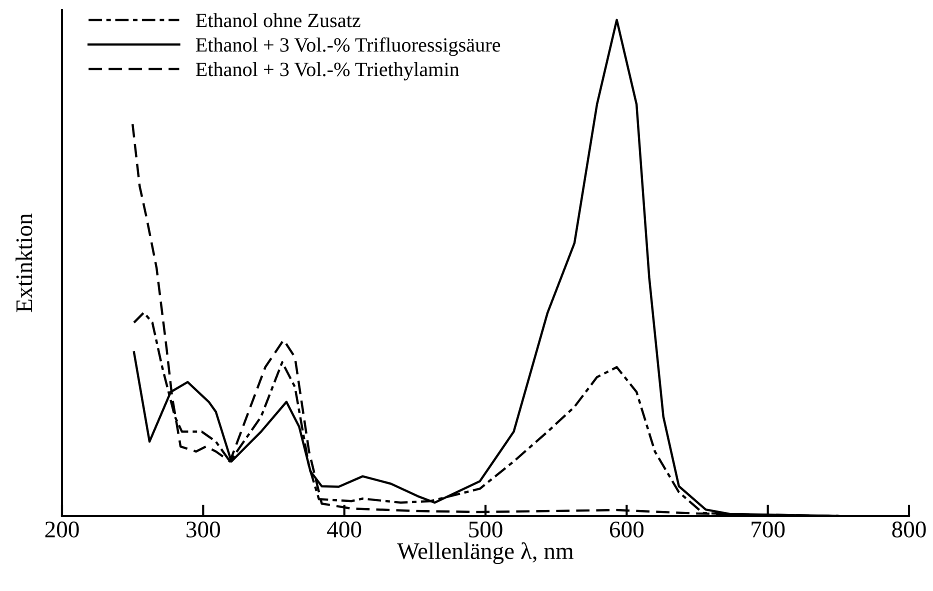 The image size is (933, 591). I want to click on x-axis-title: Wellenlänge λ, nm, so click(485, 553).